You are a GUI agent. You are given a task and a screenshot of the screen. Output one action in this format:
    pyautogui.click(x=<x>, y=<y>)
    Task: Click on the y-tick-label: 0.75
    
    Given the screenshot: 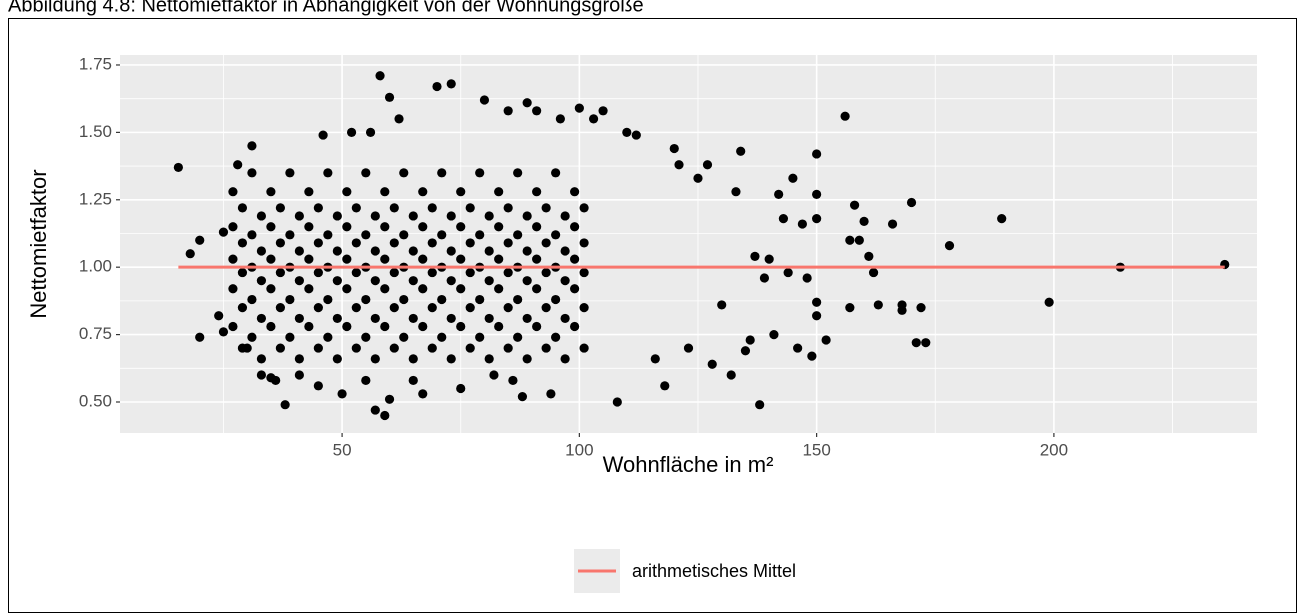 What is the action you would take?
    pyautogui.click(x=95, y=333)
    